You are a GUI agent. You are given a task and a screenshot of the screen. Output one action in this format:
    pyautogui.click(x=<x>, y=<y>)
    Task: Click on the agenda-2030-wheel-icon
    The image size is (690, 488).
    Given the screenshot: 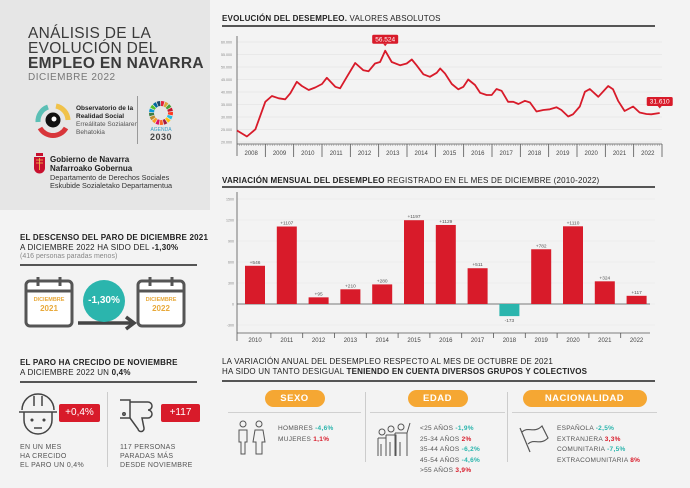 What is the action you would take?
    pyautogui.click(x=161, y=113)
    